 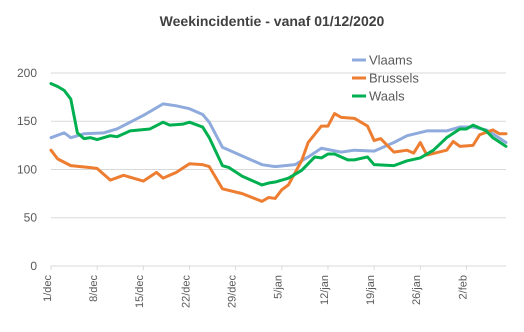 I want to click on x-tick-label: 22/dec, so click(x=186, y=291).